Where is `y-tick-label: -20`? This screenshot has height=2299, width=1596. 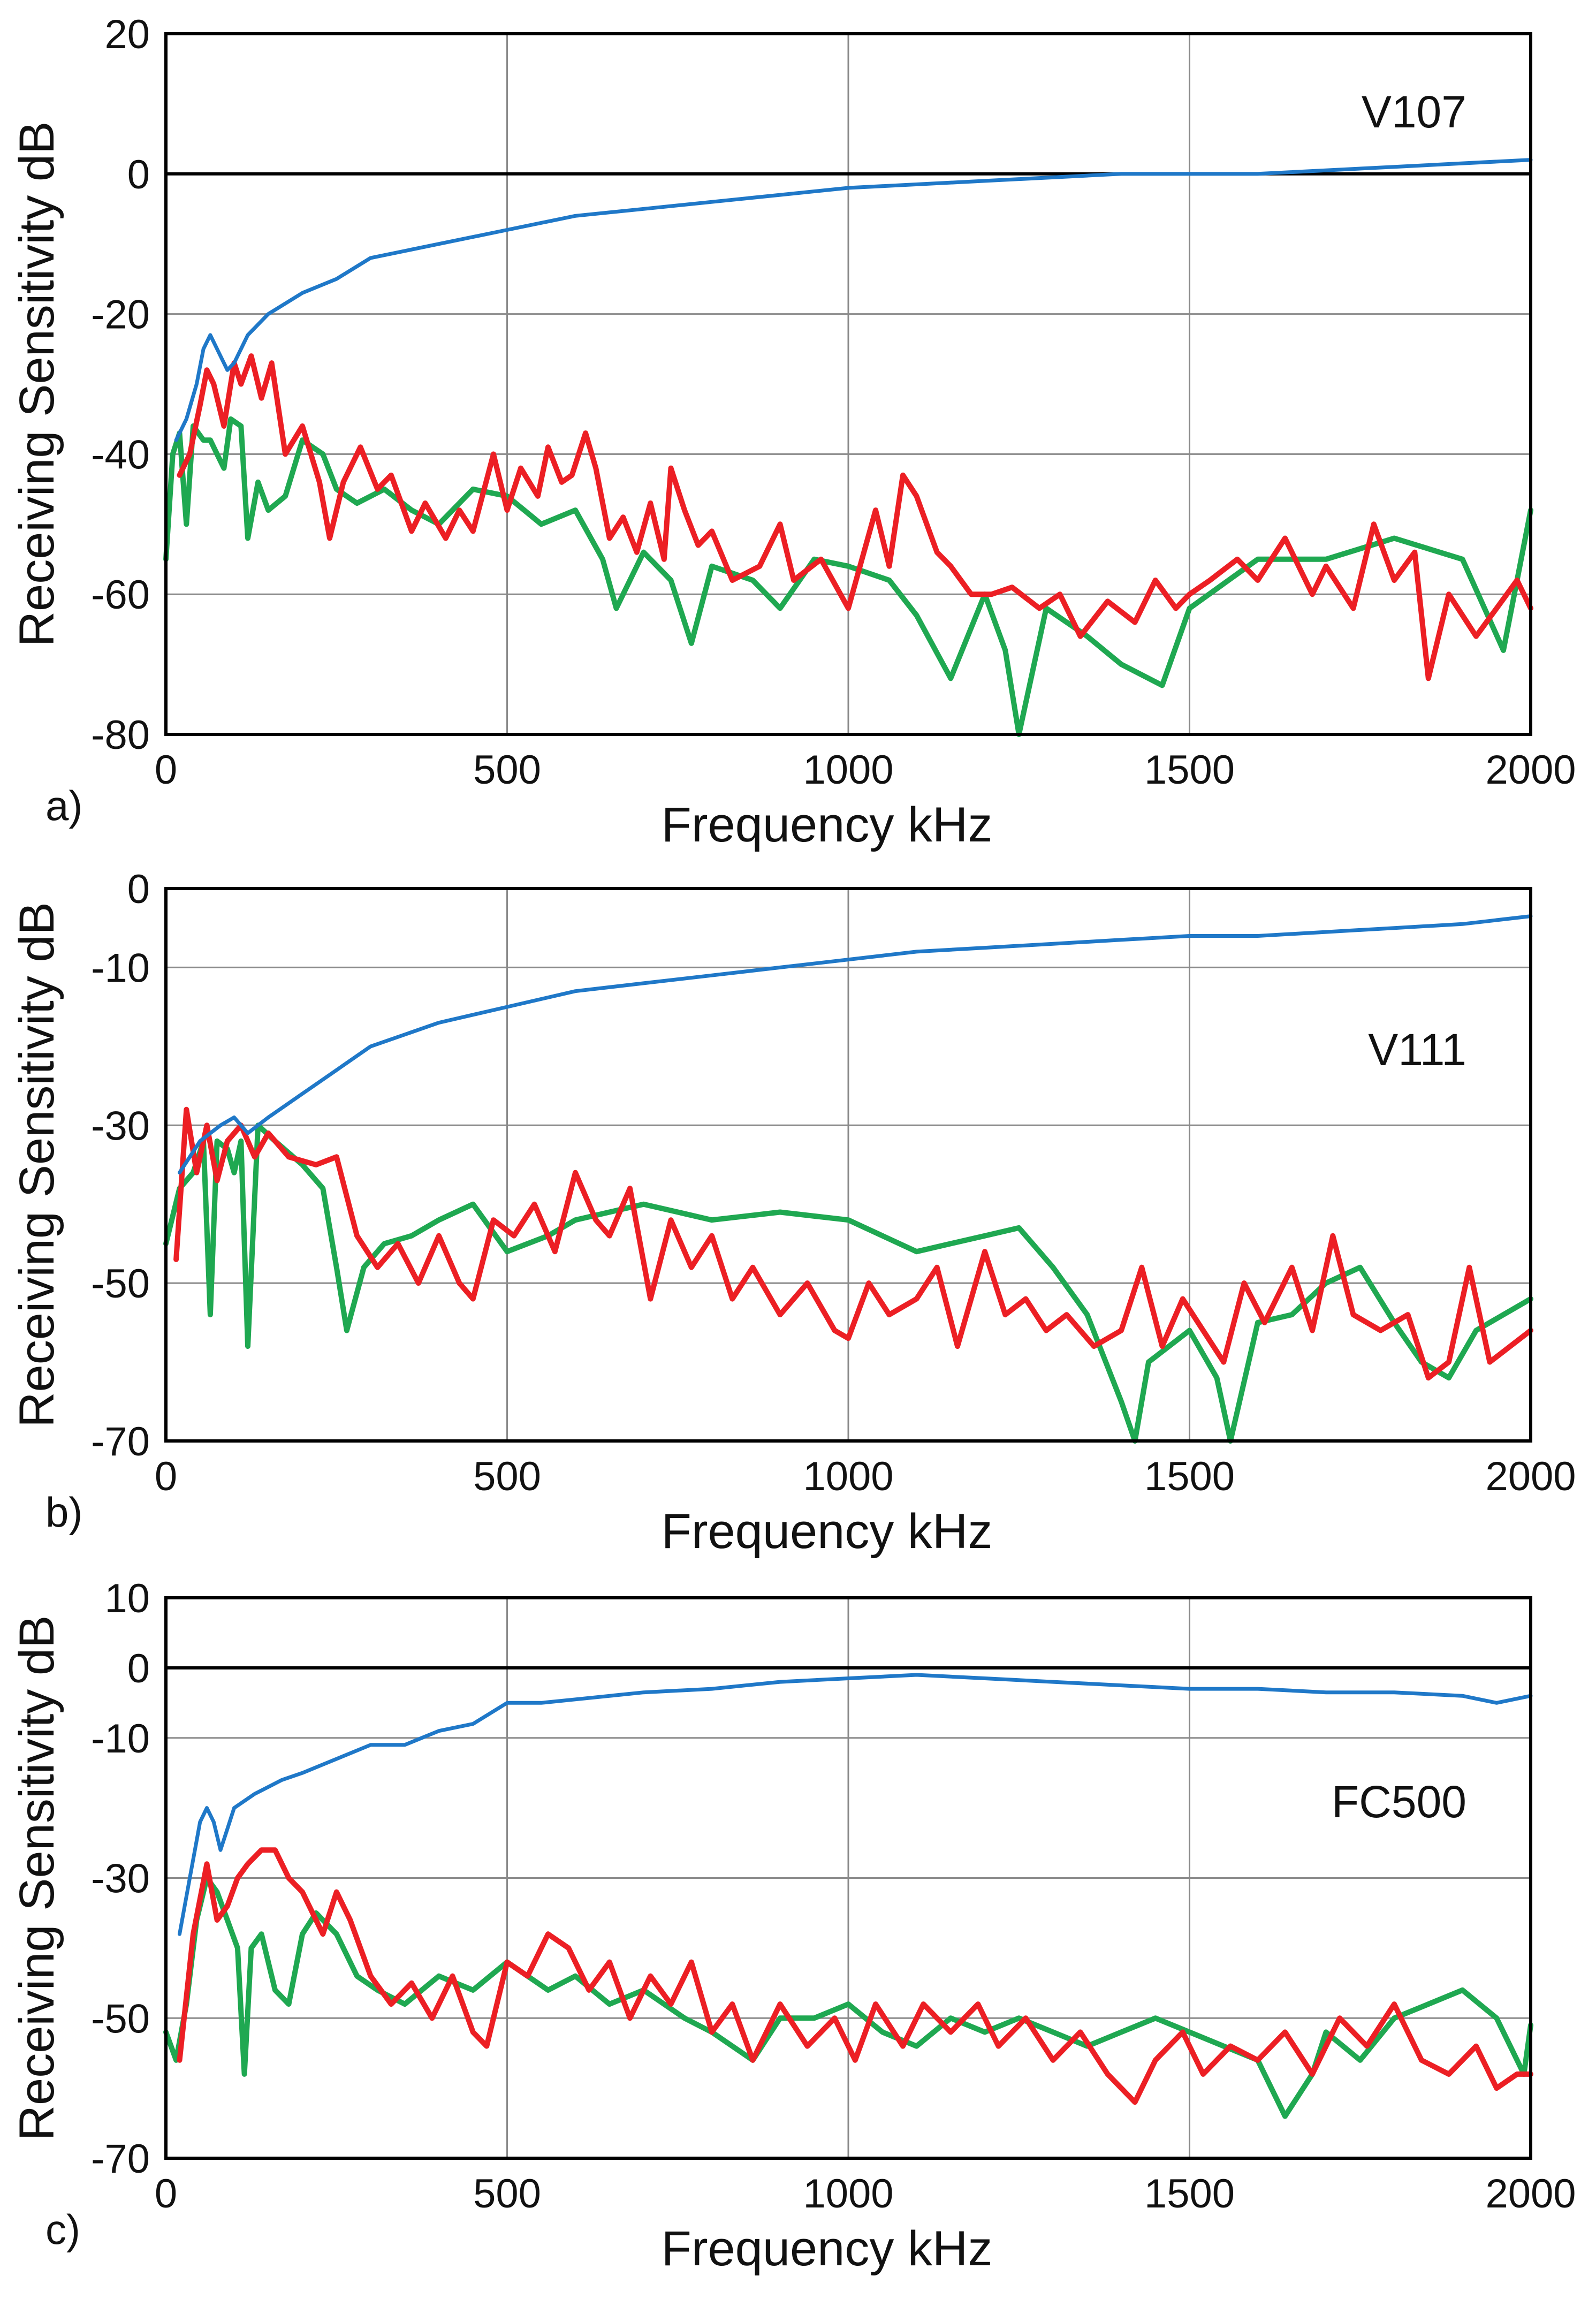
y-tick-label: -20 is located at coordinates (120, 315).